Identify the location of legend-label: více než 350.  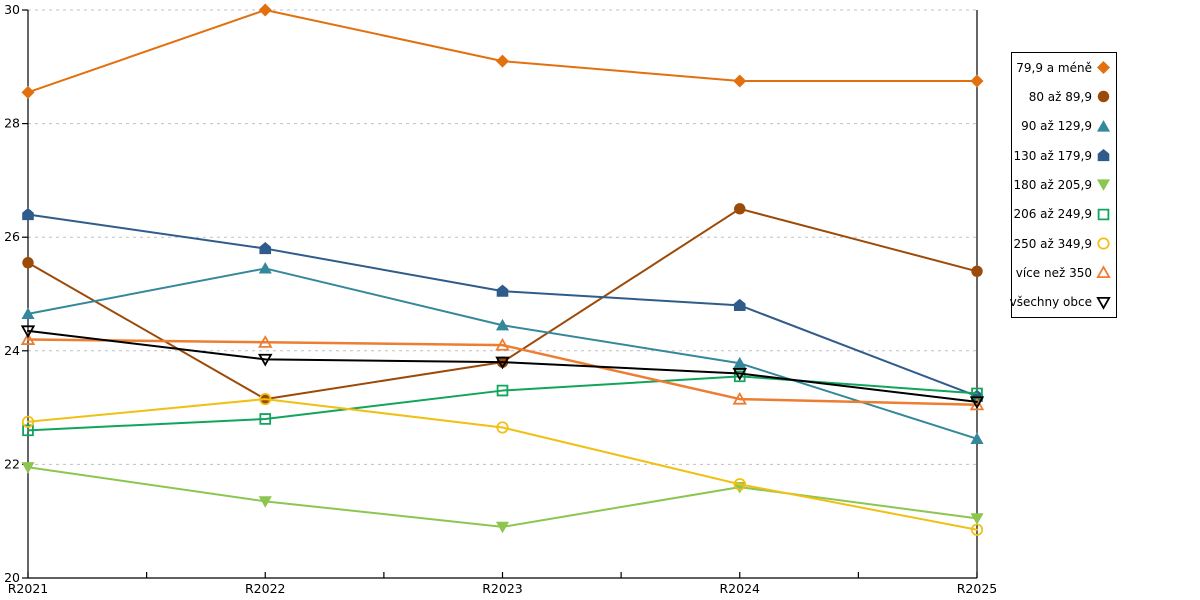
(1053, 272).